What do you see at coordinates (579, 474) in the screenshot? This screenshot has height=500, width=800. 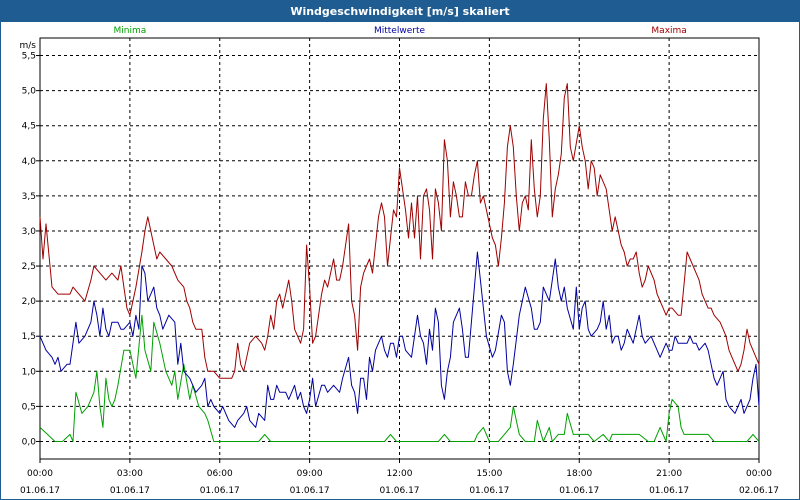 I see `x-tick-time-label: 18:00` at bounding box center [579, 474].